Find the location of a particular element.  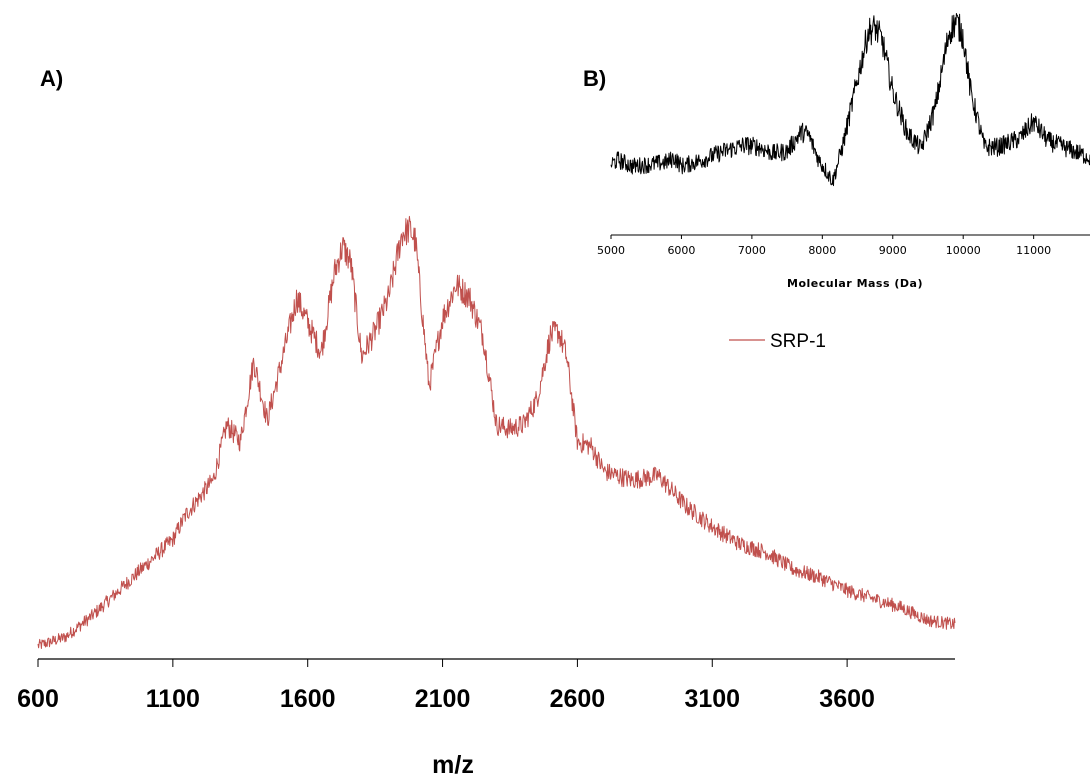

x-ticks-a: 600 1100 1600 2100 2600 3100 3600 is located at coordinates (446, 686).